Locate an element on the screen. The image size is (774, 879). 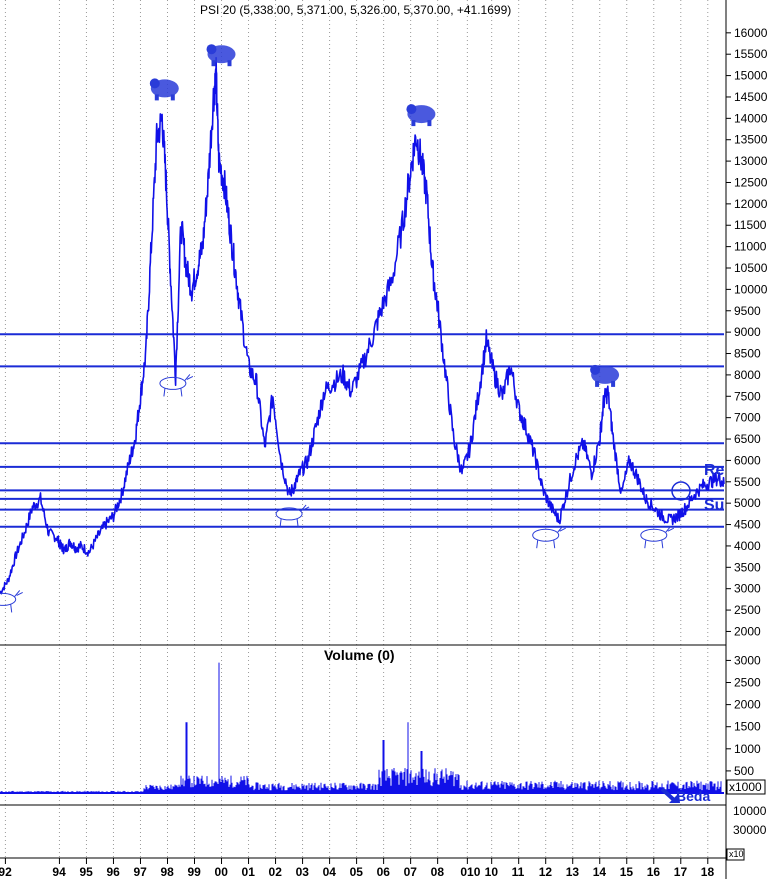
y-tick-label: 8000 is located at coordinates (747, 375).